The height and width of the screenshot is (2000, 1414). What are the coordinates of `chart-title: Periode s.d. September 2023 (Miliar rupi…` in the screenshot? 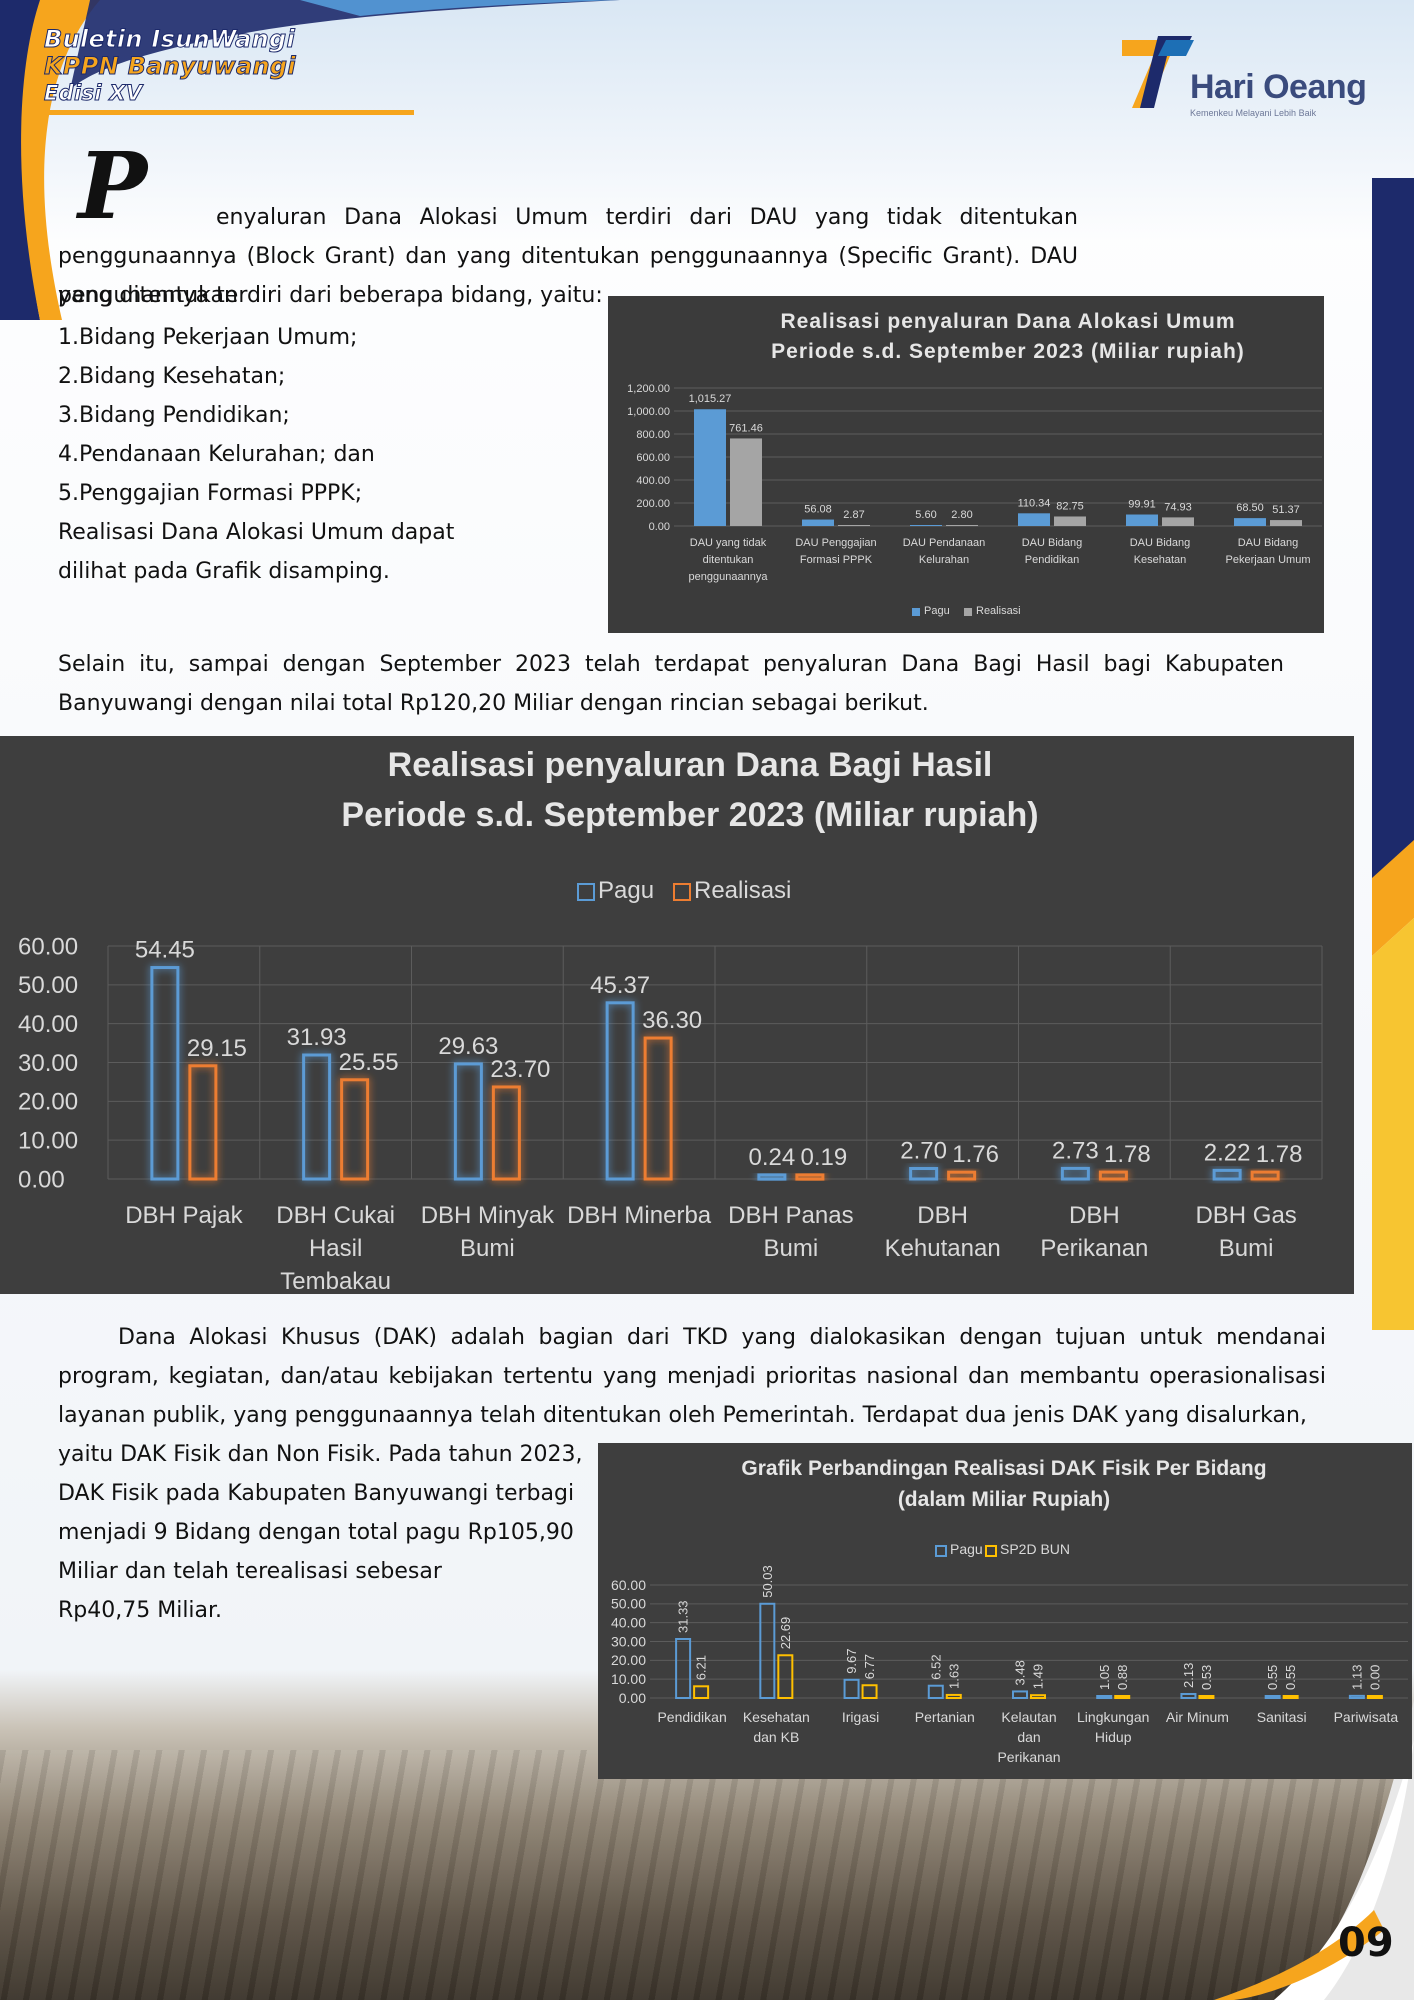 It's located at (1008, 351).